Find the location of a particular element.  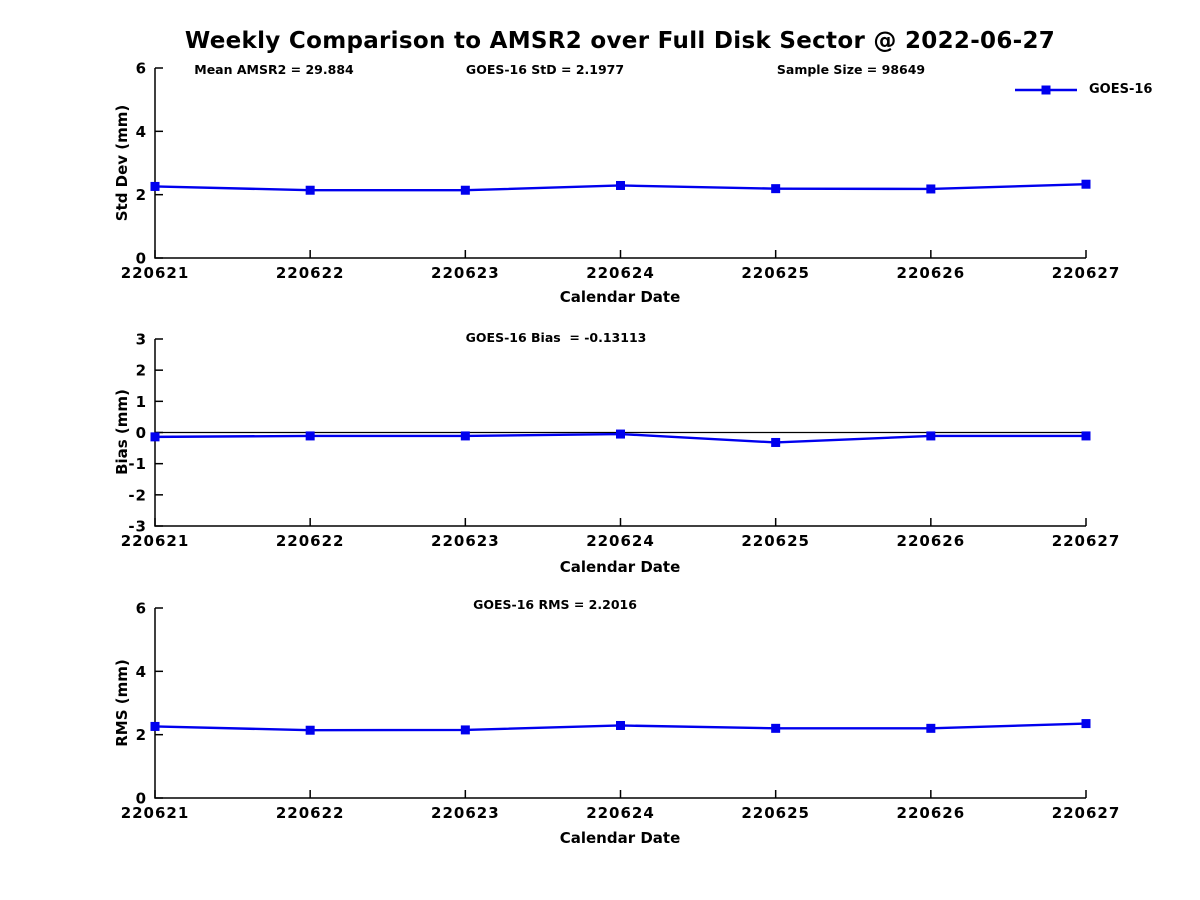

annotation-goes16-std: GOES-16 StD = 2.1977 is located at coordinates (545, 69).